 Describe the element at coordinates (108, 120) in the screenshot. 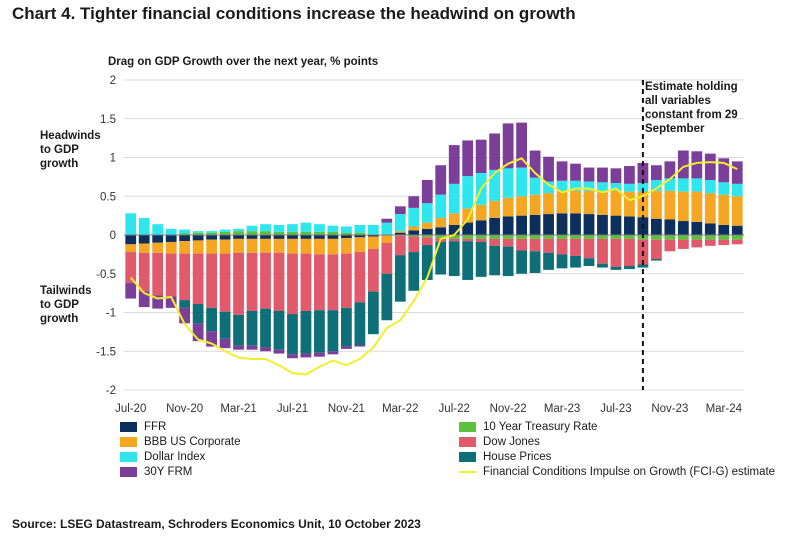

I see `y-tick-label: 1.5` at that location.